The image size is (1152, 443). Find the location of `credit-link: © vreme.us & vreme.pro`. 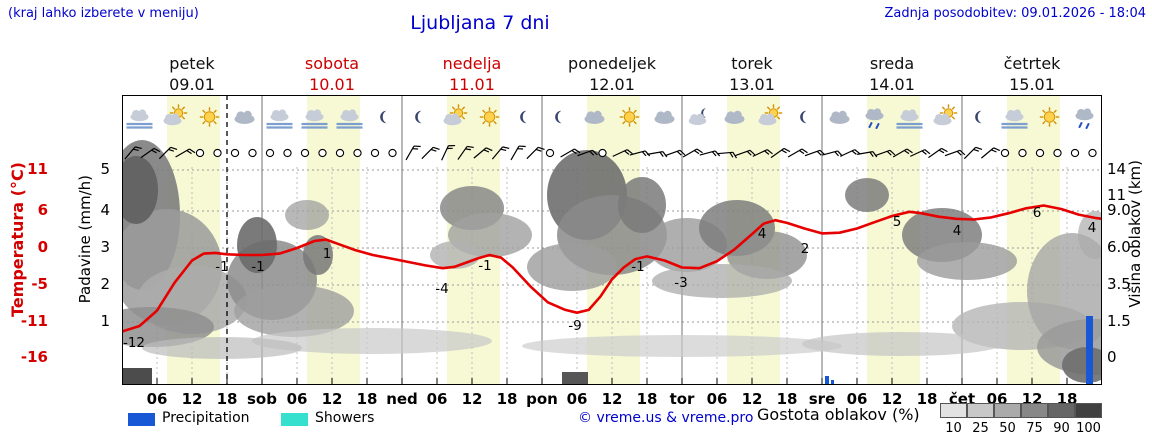

credit-link: © vreme.us & vreme.pro is located at coordinates (666, 418).